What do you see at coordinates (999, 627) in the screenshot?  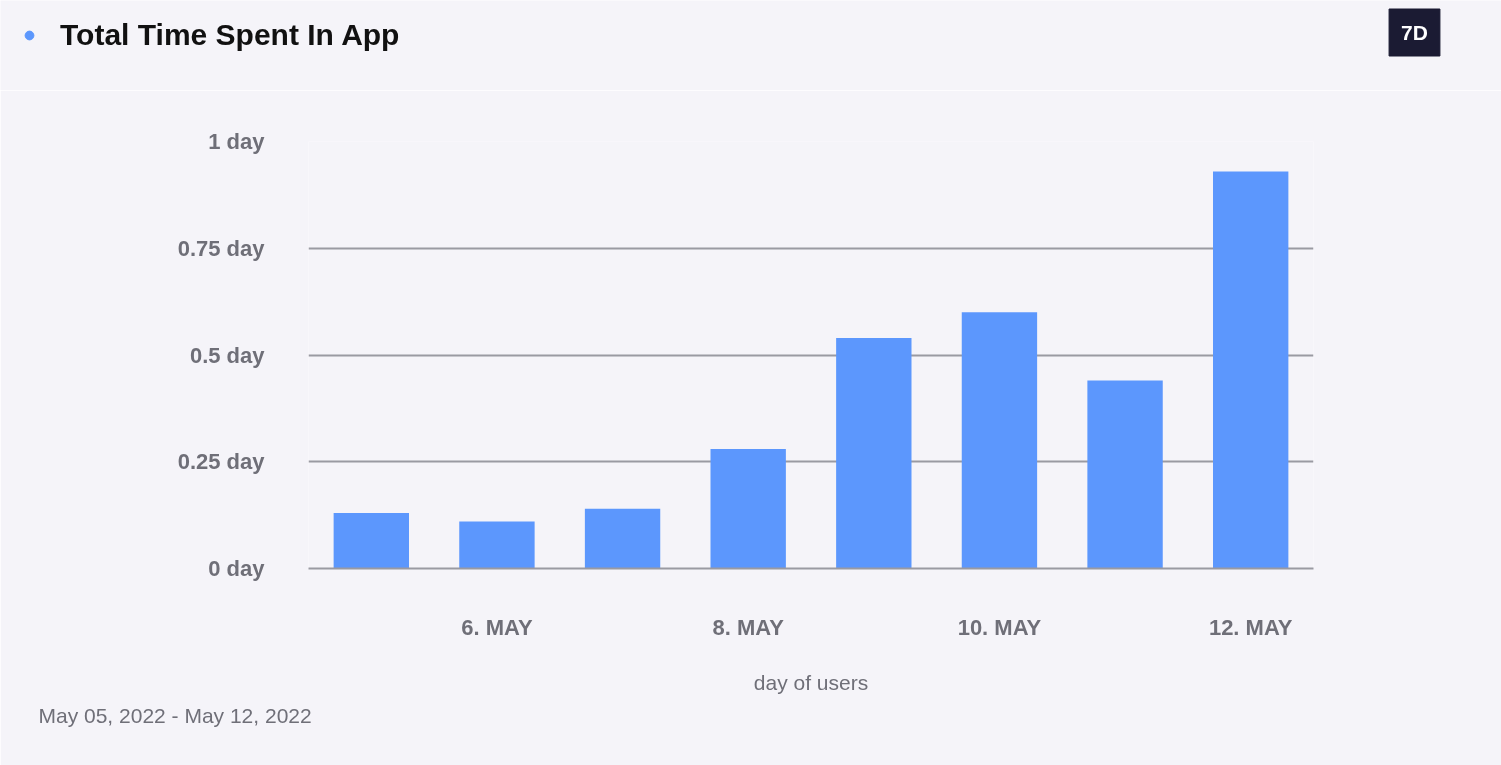 I see `x-tick-label: 10. MAY` at bounding box center [999, 627].